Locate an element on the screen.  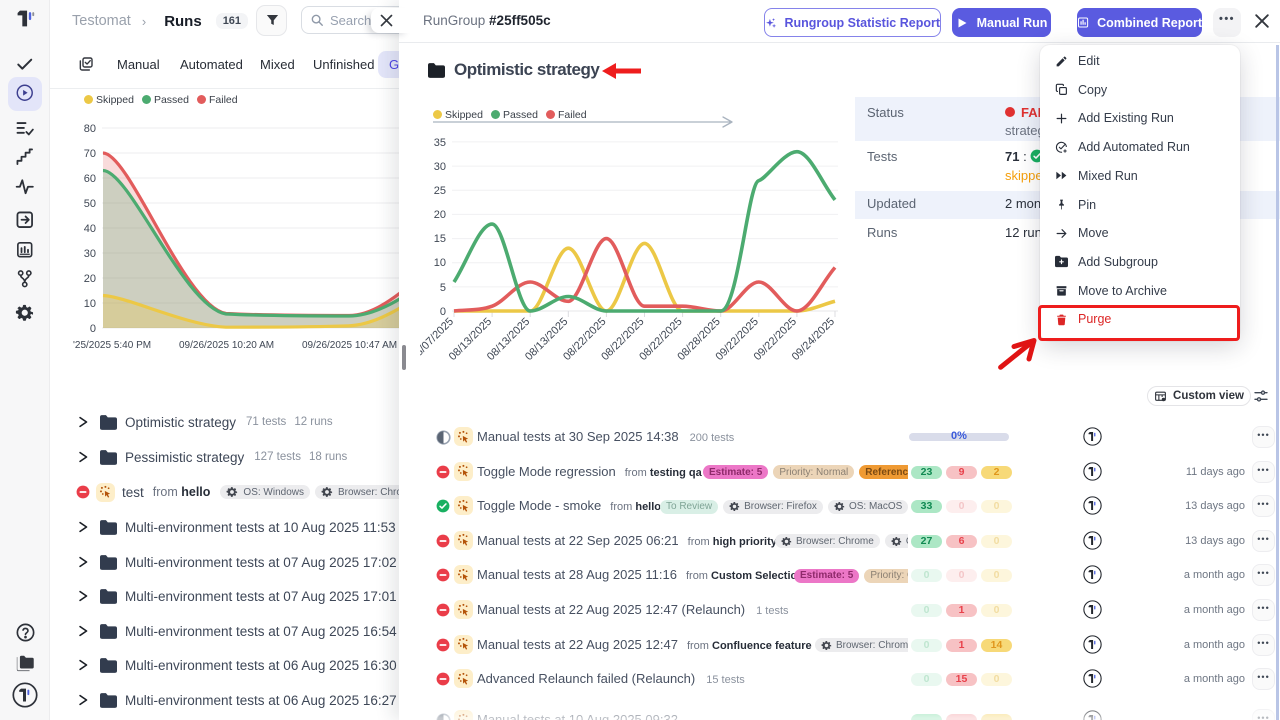
svg-text: 80 is located at coordinates (90, 129).